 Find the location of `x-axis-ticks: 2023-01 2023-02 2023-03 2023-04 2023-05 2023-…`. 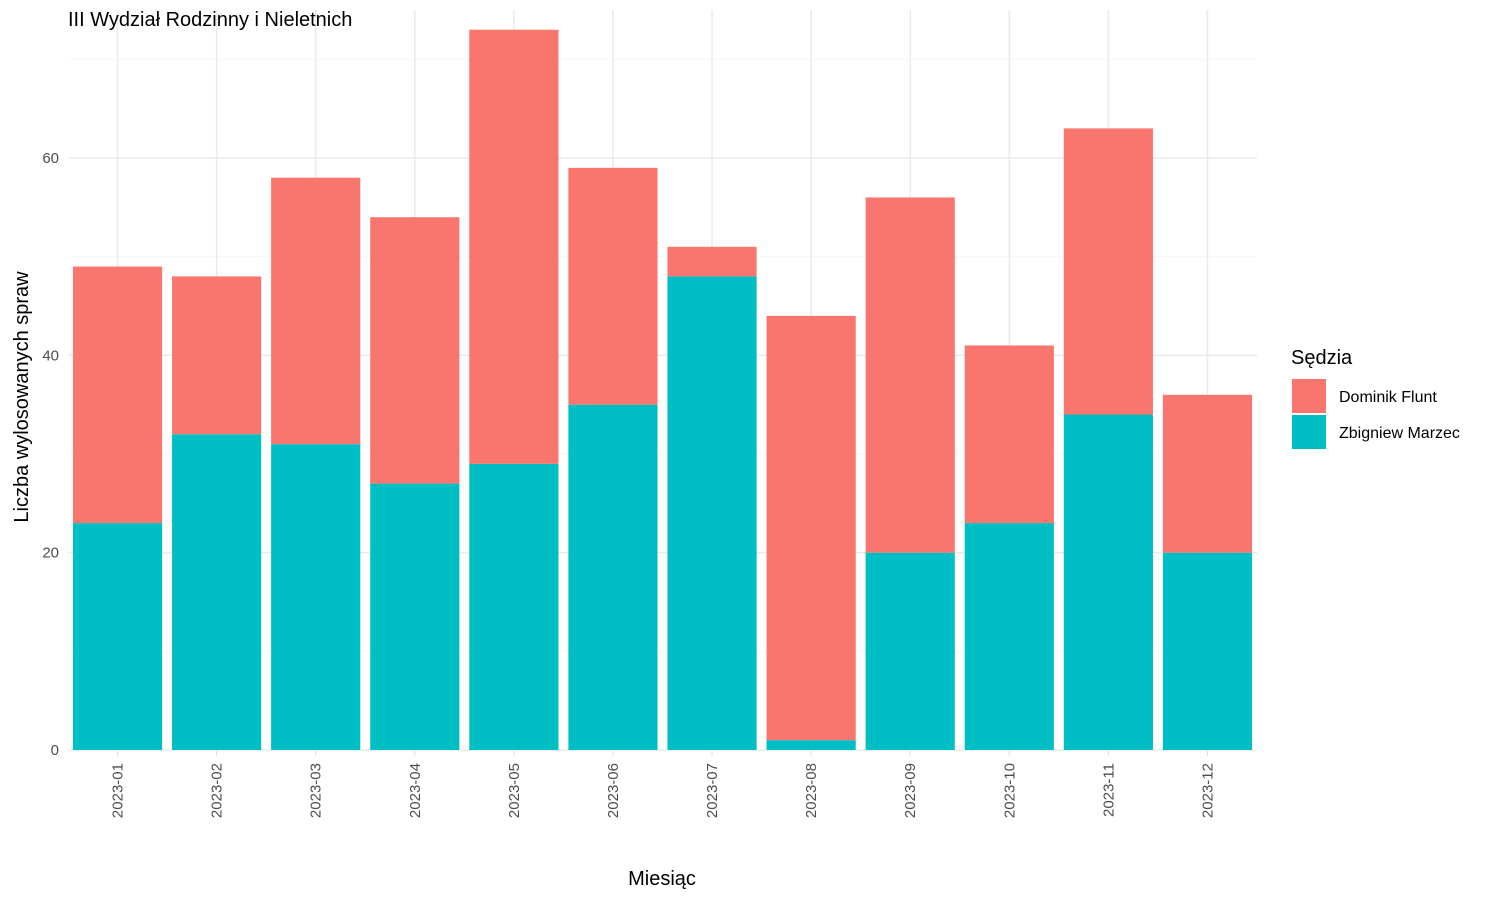

x-axis-ticks: 2023-01 2023-02 2023-03 2023-04 2023-05 2023-… is located at coordinates (663, 784).